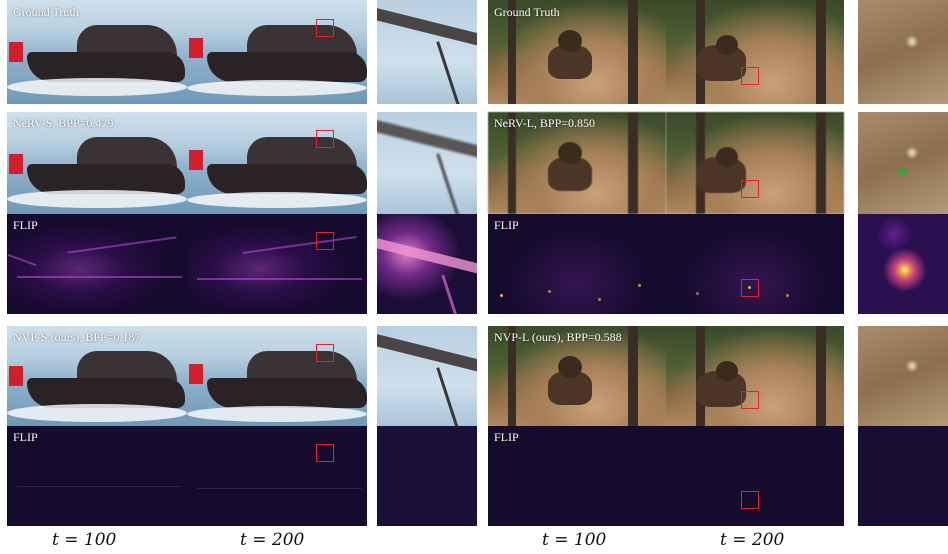 This screenshot has width=948, height=554. Describe the element at coordinates (755, 163) in the screenshot. I see `dog-nerv-t200` at that location.